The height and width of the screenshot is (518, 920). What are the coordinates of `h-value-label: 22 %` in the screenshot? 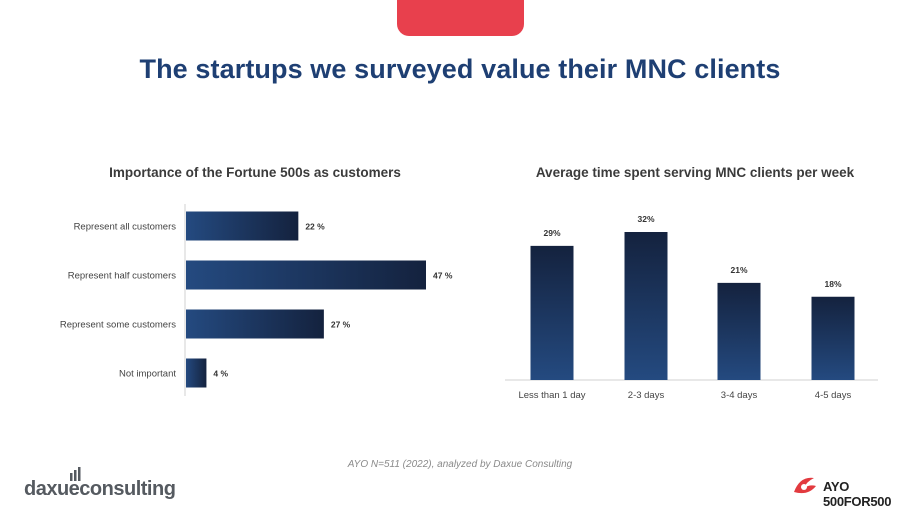 It's located at (315, 227).